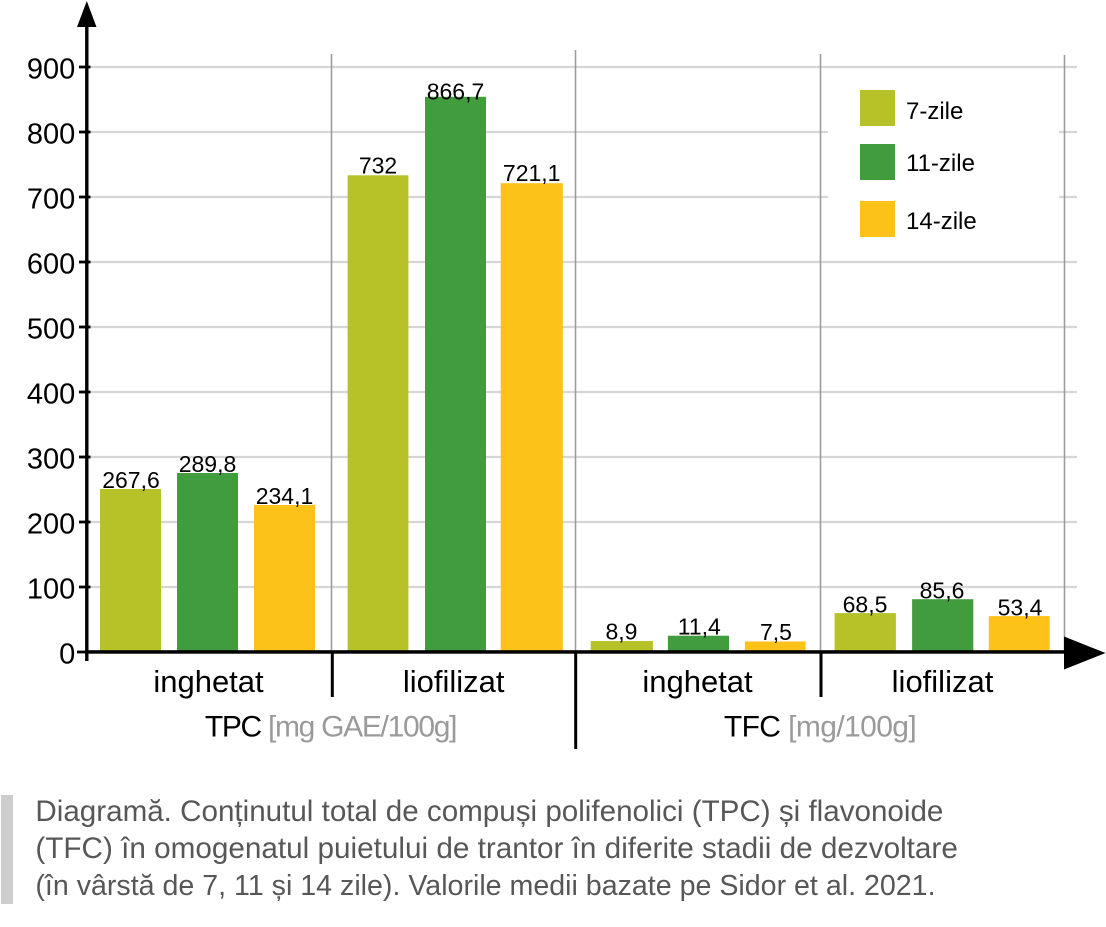  Describe the element at coordinates (51, 590) in the screenshot. I see `svg-text: 100` at that location.